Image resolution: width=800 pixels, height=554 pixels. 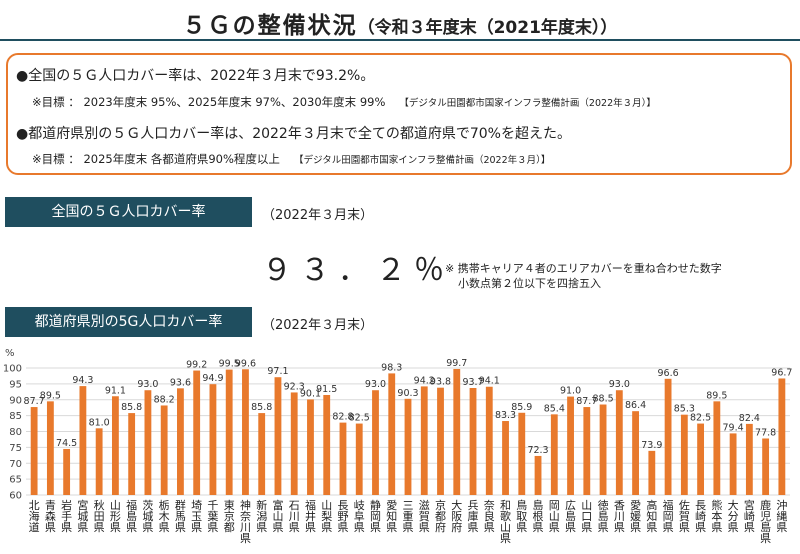 What do you see at coordinates (66, 443) in the screenshot?
I see `data-label: 74.5` at bounding box center [66, 443].